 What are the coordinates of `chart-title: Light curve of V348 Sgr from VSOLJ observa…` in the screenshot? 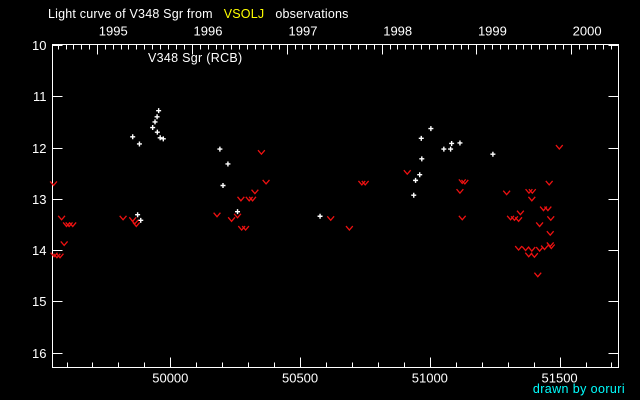 It's located at (198, 14).